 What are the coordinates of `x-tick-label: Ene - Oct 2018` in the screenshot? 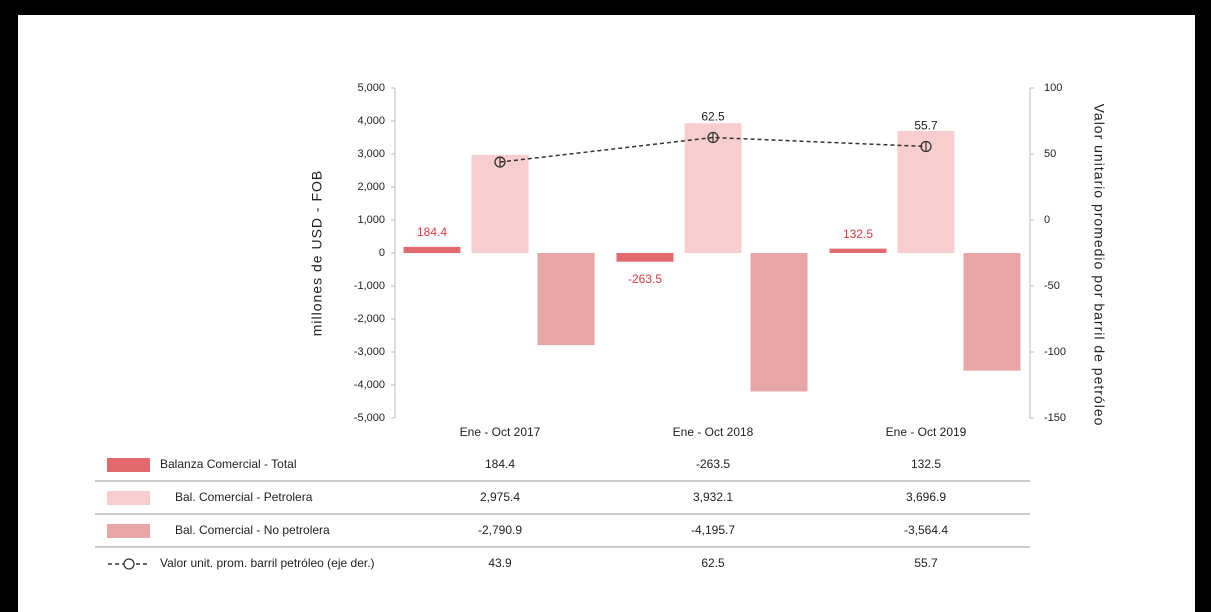 It's located at (713, 432).